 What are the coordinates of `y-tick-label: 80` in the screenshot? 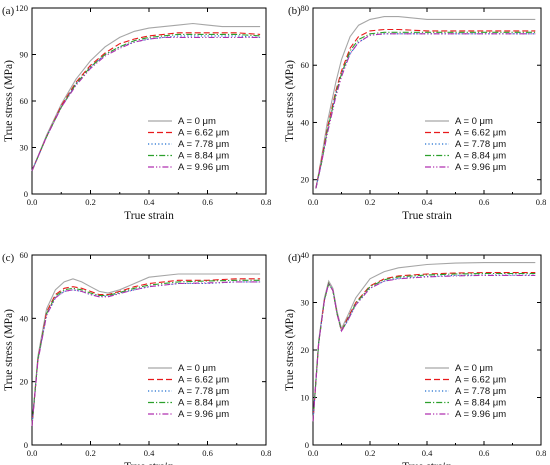 It's located at (305, 8).